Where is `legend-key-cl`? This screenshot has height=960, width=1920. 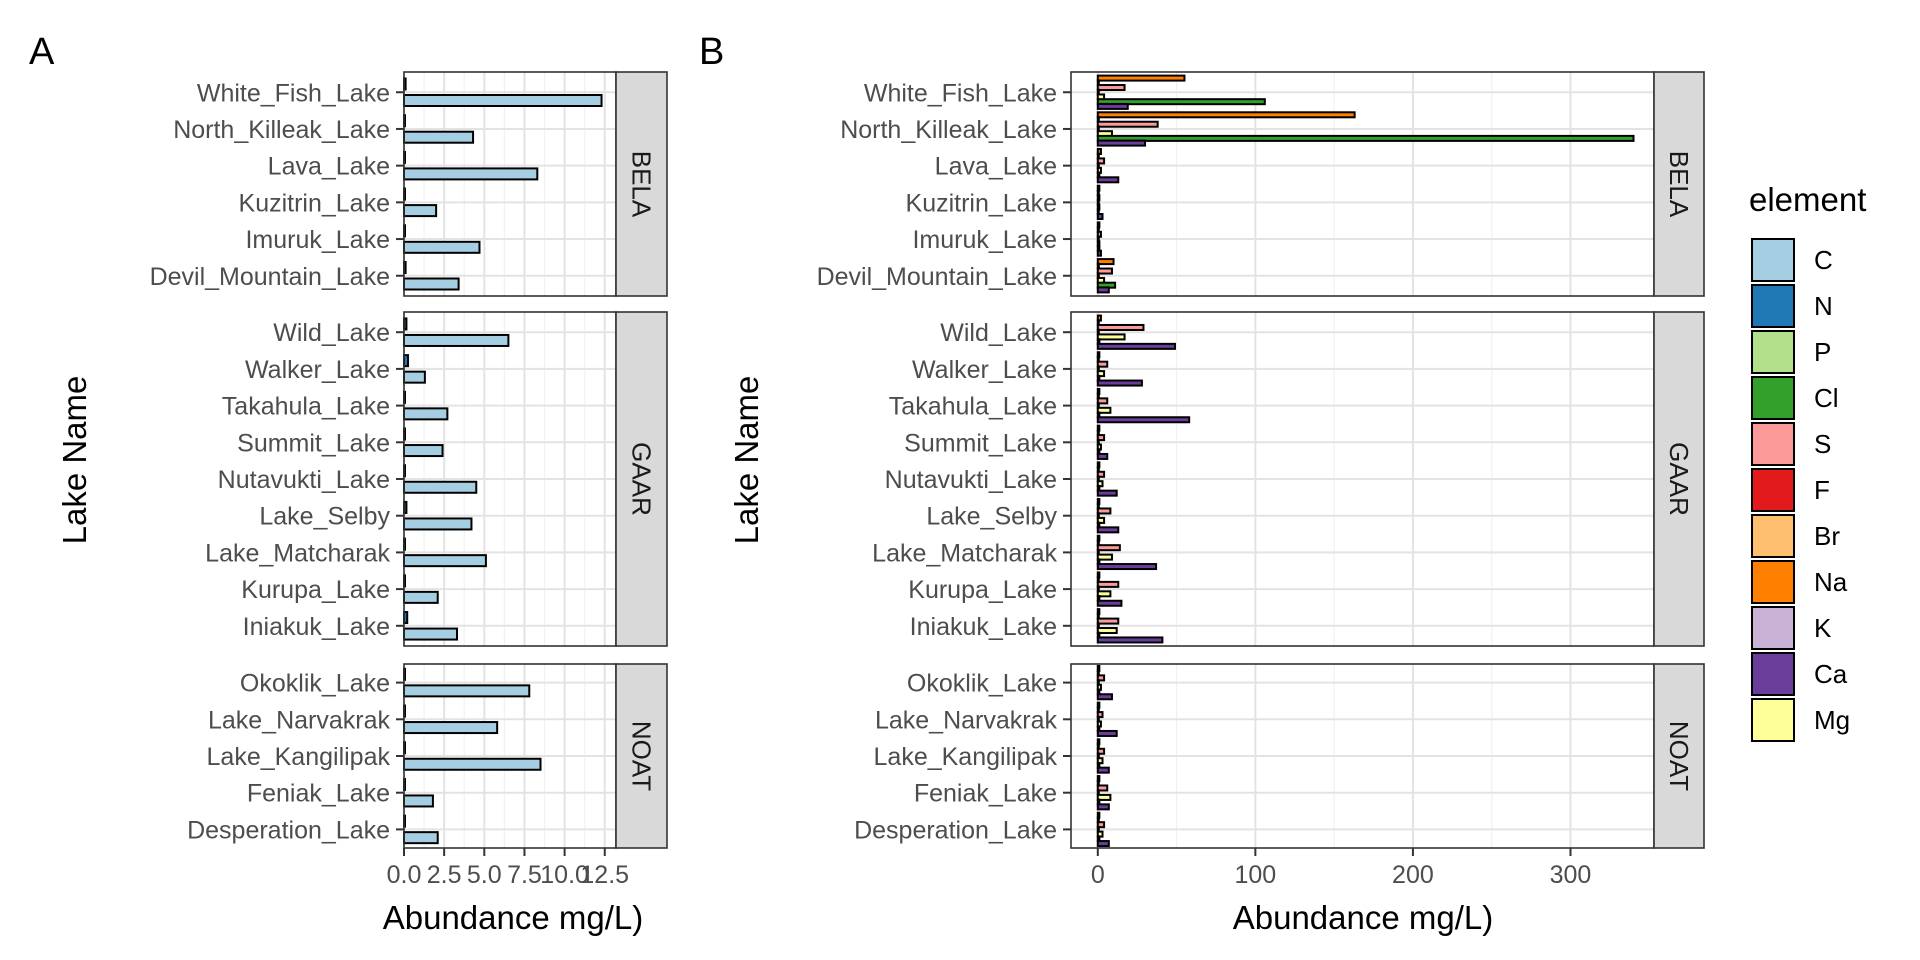
legend-key-cl is located at coordinates (1773, 398).